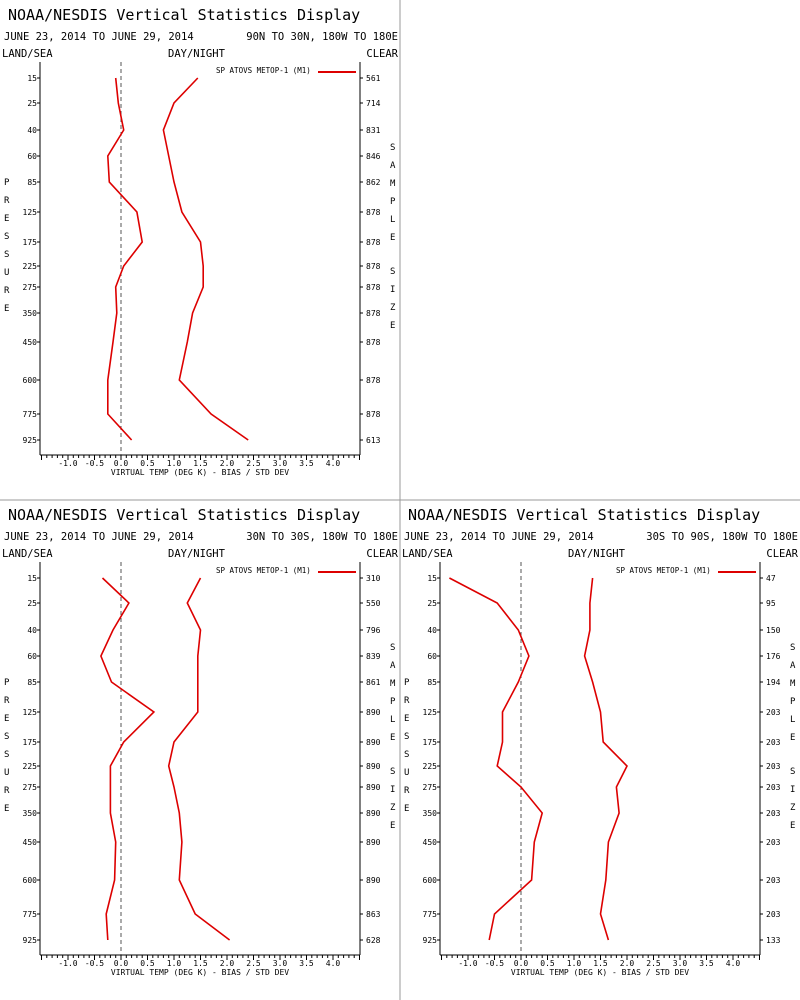 This screenshot has height=1000, width=800. I want to click on x-tick-label: 0.5, so click(147, 963).